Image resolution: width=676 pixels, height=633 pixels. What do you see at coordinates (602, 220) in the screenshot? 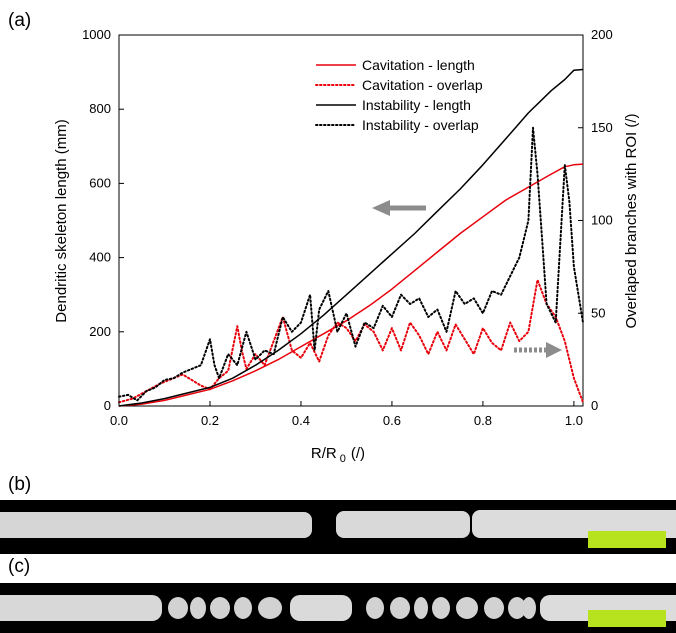
I see `y-right-tick-label: 100` at bounding box center [602, 220].